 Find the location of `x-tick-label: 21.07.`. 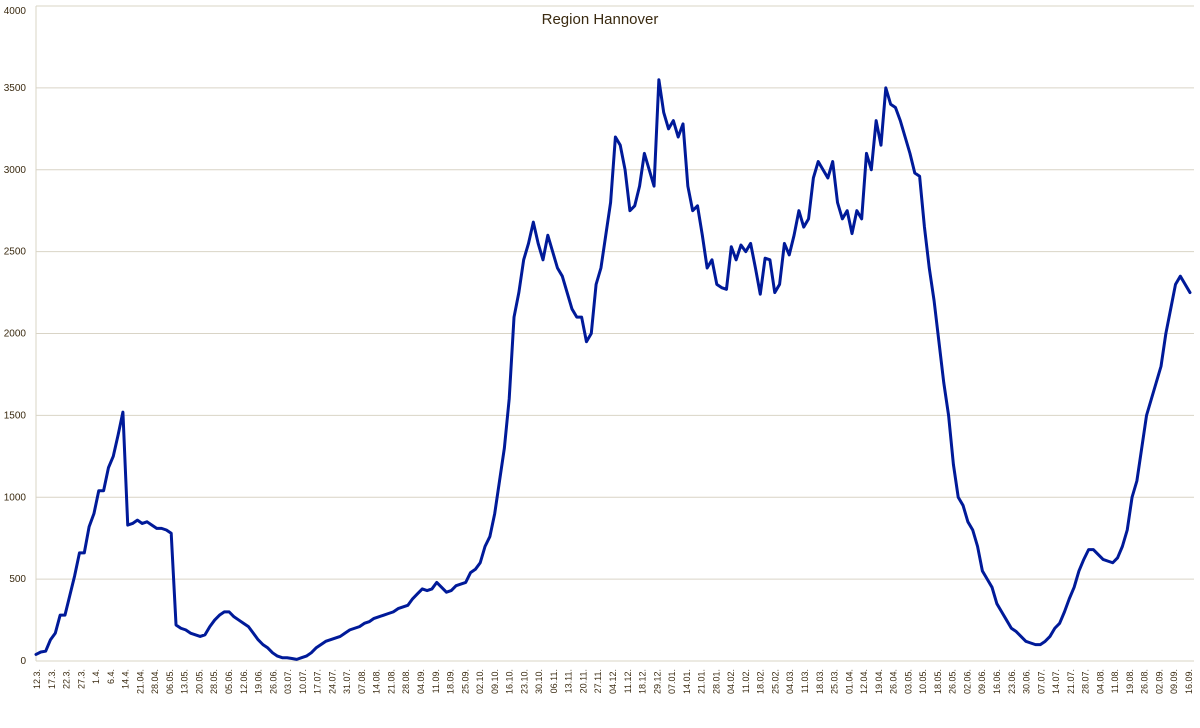

x-tick-label: 21.07. is located at coordinates (1071, 681).